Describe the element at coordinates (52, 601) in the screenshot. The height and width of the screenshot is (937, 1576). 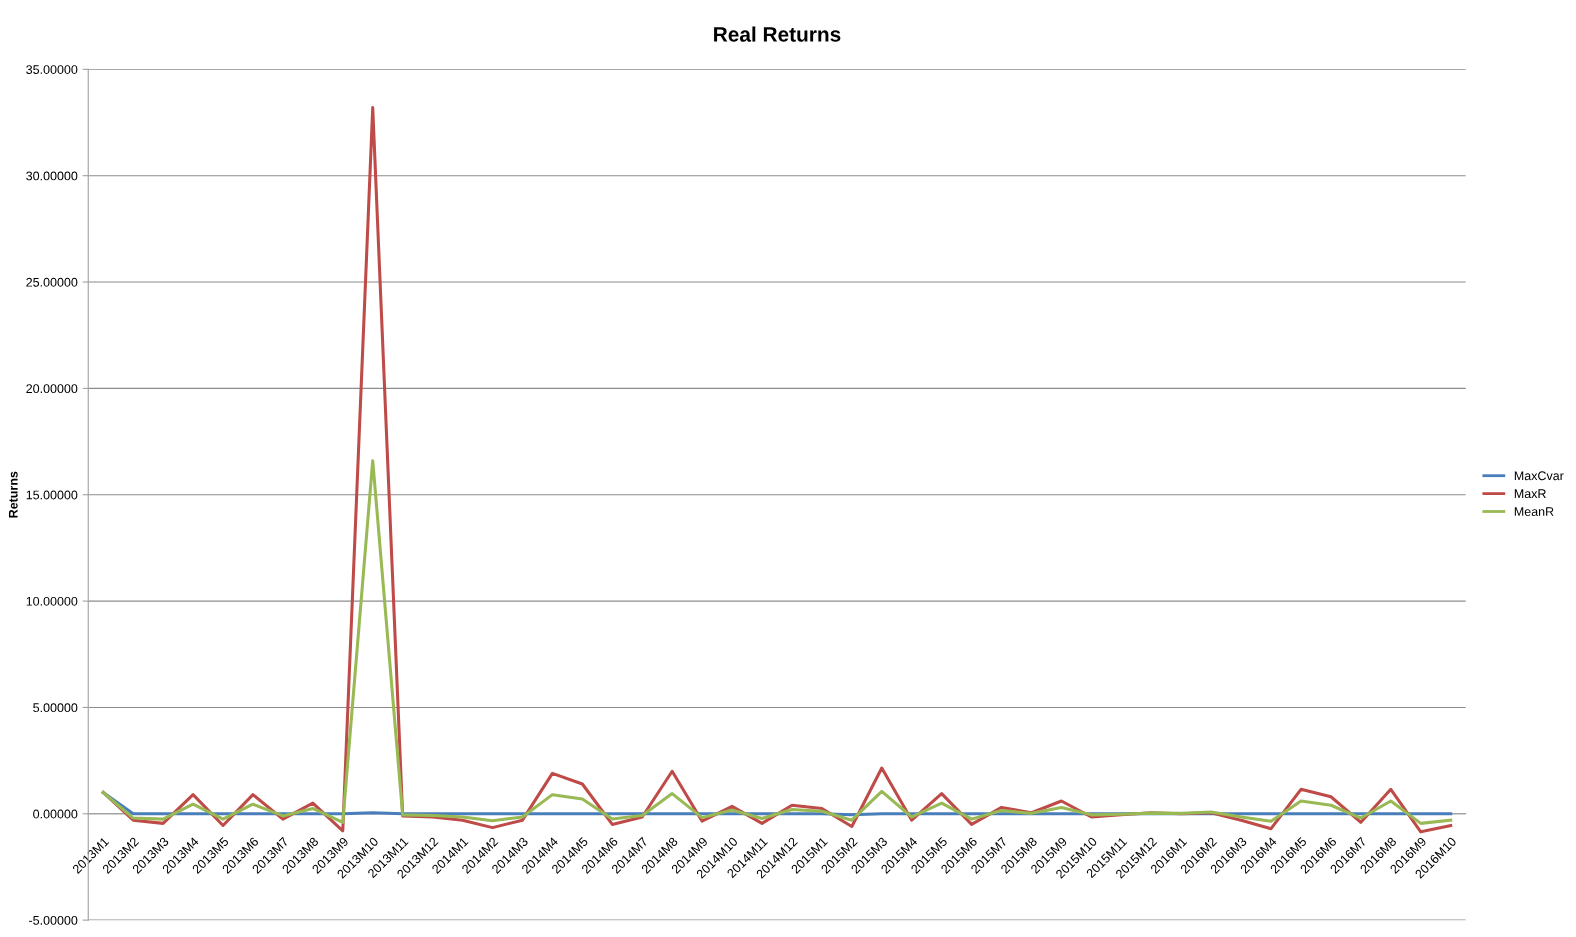
I see `y-tick-label: 10.00000` at that location.